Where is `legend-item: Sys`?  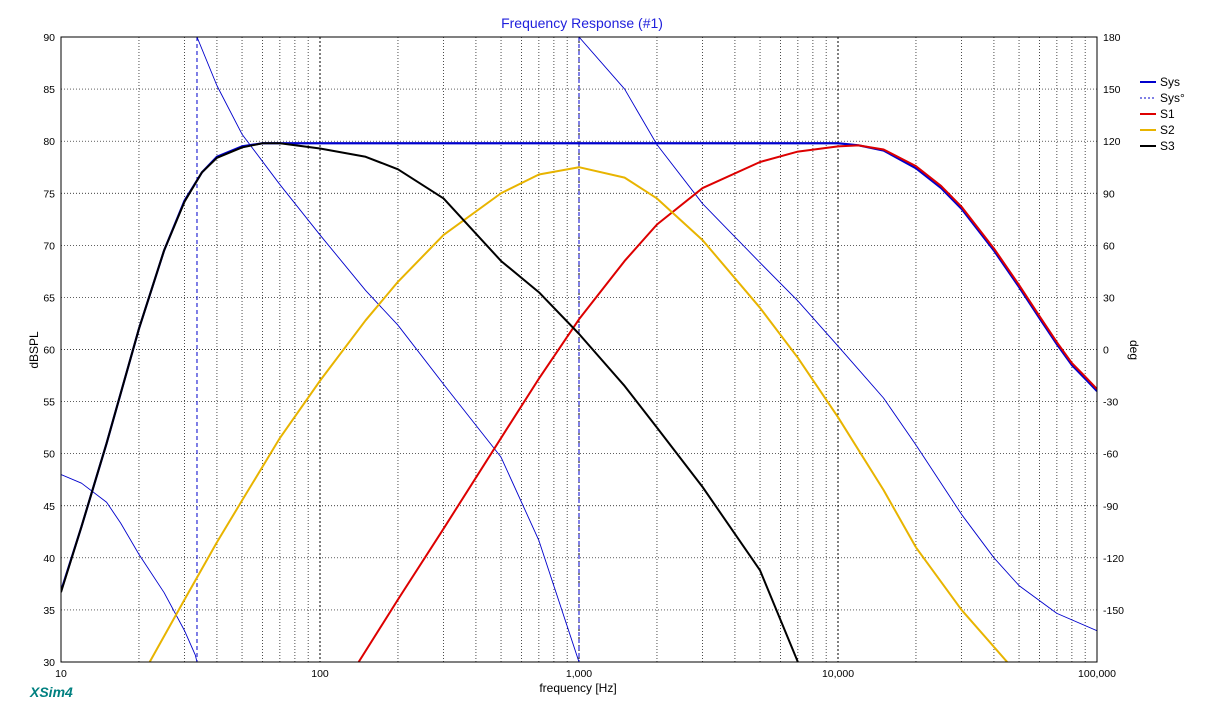
legend-item: Sys is located at coordinates (1160, 82).